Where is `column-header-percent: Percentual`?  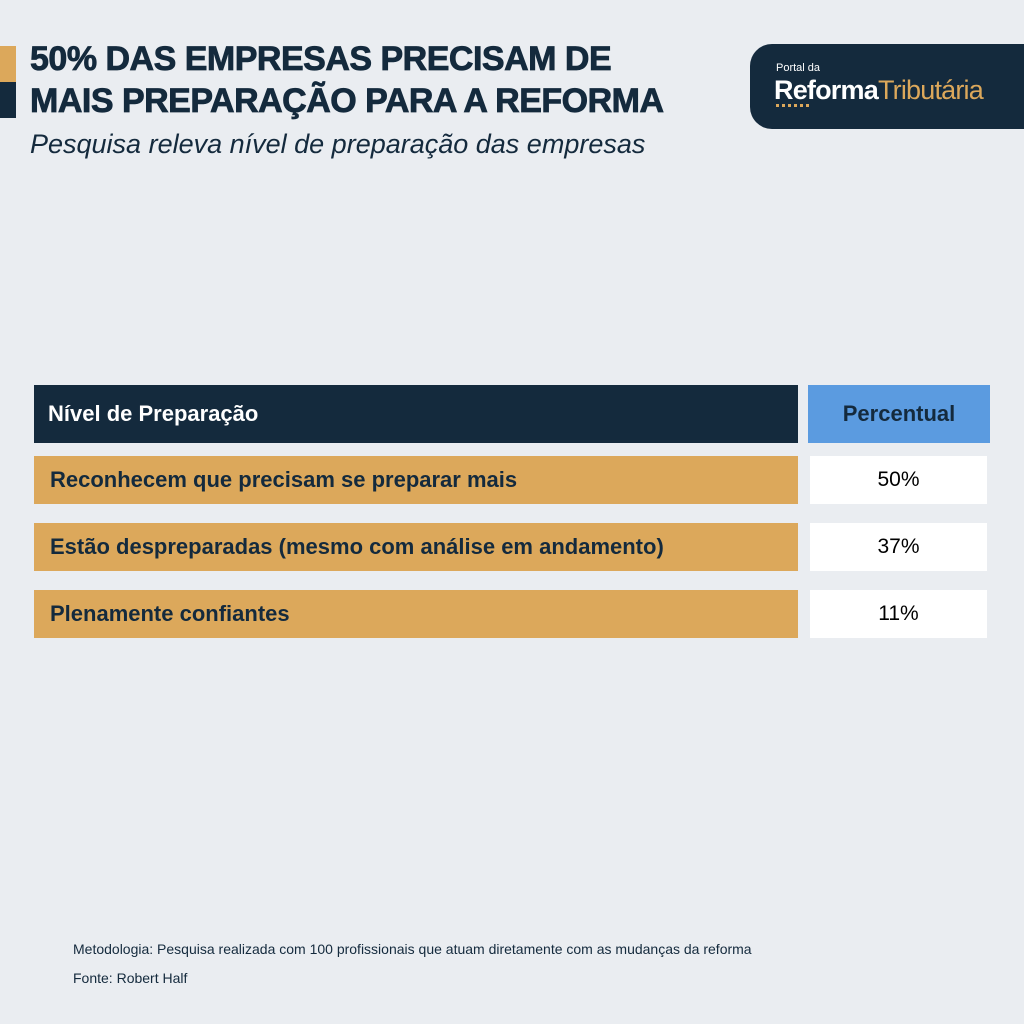 column-header-percent: Percentual is located at coordinates (899, 413).